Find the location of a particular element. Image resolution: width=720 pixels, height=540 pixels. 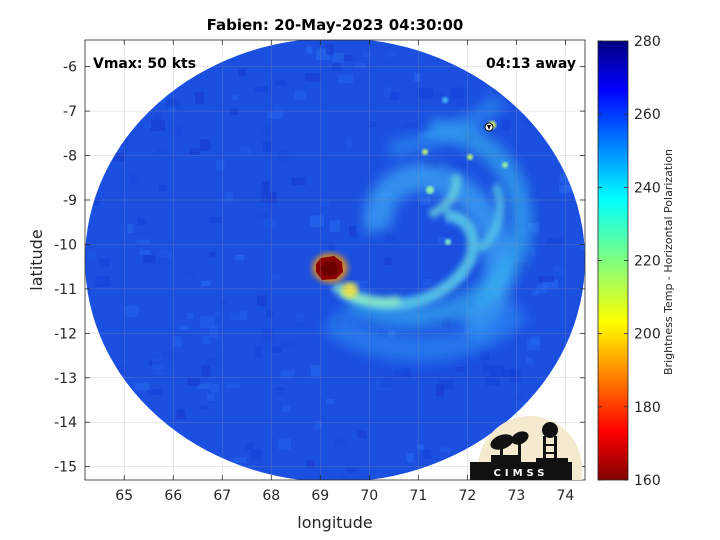

x-tick-label: 67 is located at coordinates (222, 496).